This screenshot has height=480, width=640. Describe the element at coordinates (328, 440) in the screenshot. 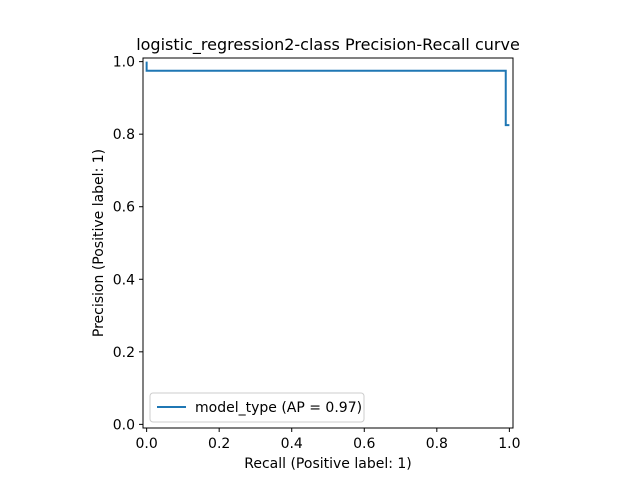

I see `x-axis-ticks: 0.0 0.2 0.4 0.6 0.8 1.0` at that location.